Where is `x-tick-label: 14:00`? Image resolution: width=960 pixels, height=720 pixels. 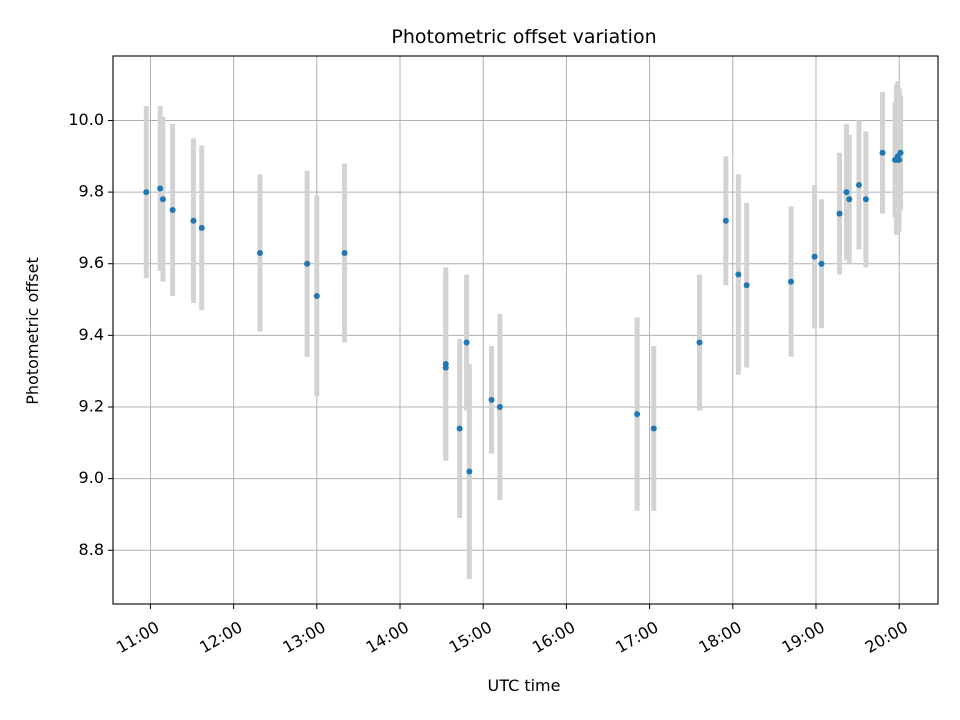
x-tick-label: 14:00 is located at coordinates (387, 637).